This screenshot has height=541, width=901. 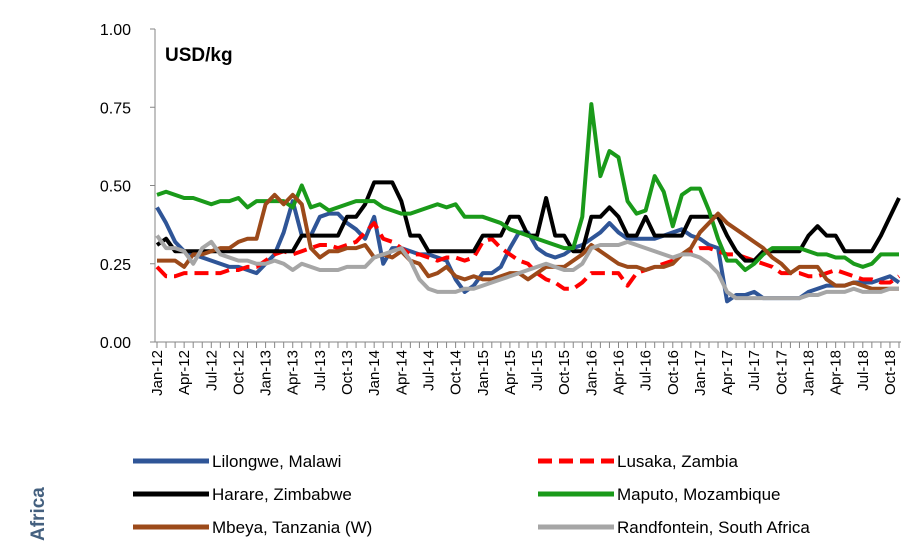 I want to click on legend-label: Harare, Zimbabwe, so click(x=282, y=494).